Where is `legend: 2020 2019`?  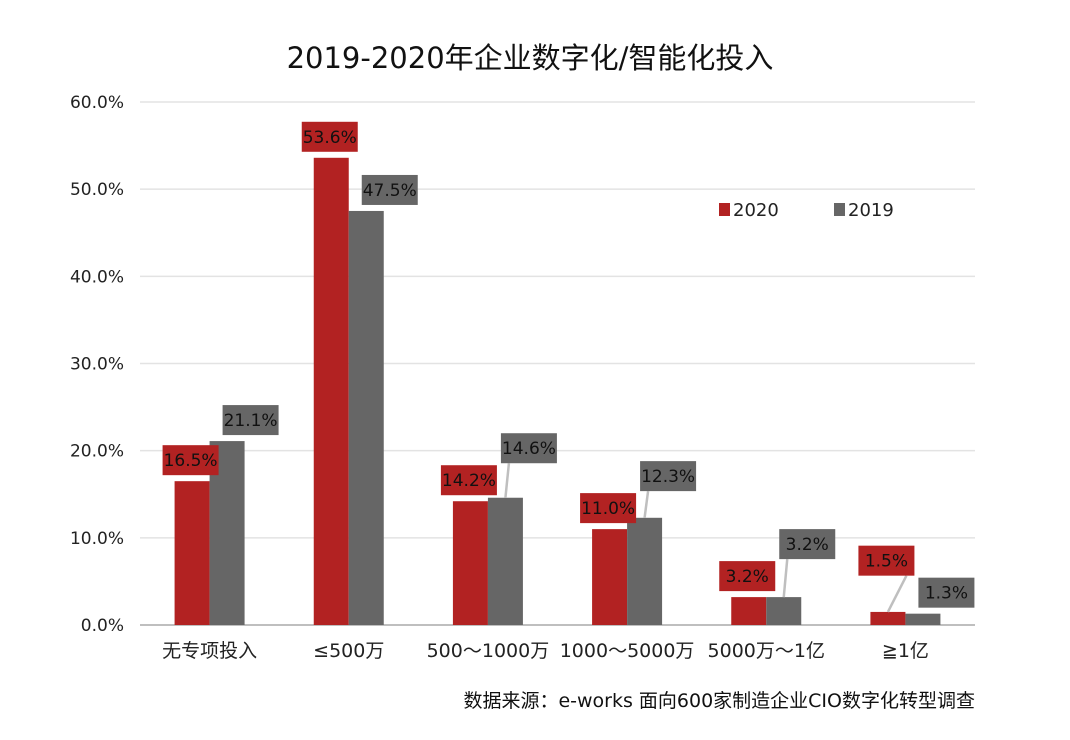
legend: 2020 2019 is located at coordinates (806, 210).